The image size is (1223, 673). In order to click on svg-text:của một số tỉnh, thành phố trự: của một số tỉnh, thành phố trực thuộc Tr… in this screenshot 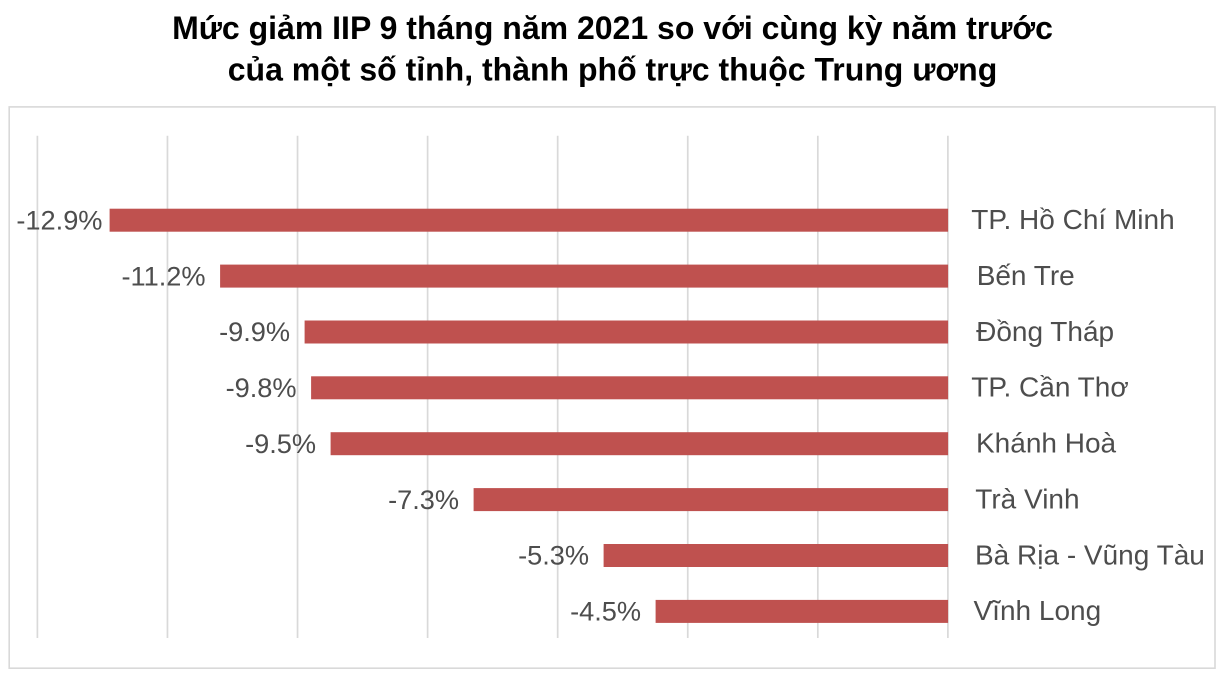, I will do `click(612, 69)`.